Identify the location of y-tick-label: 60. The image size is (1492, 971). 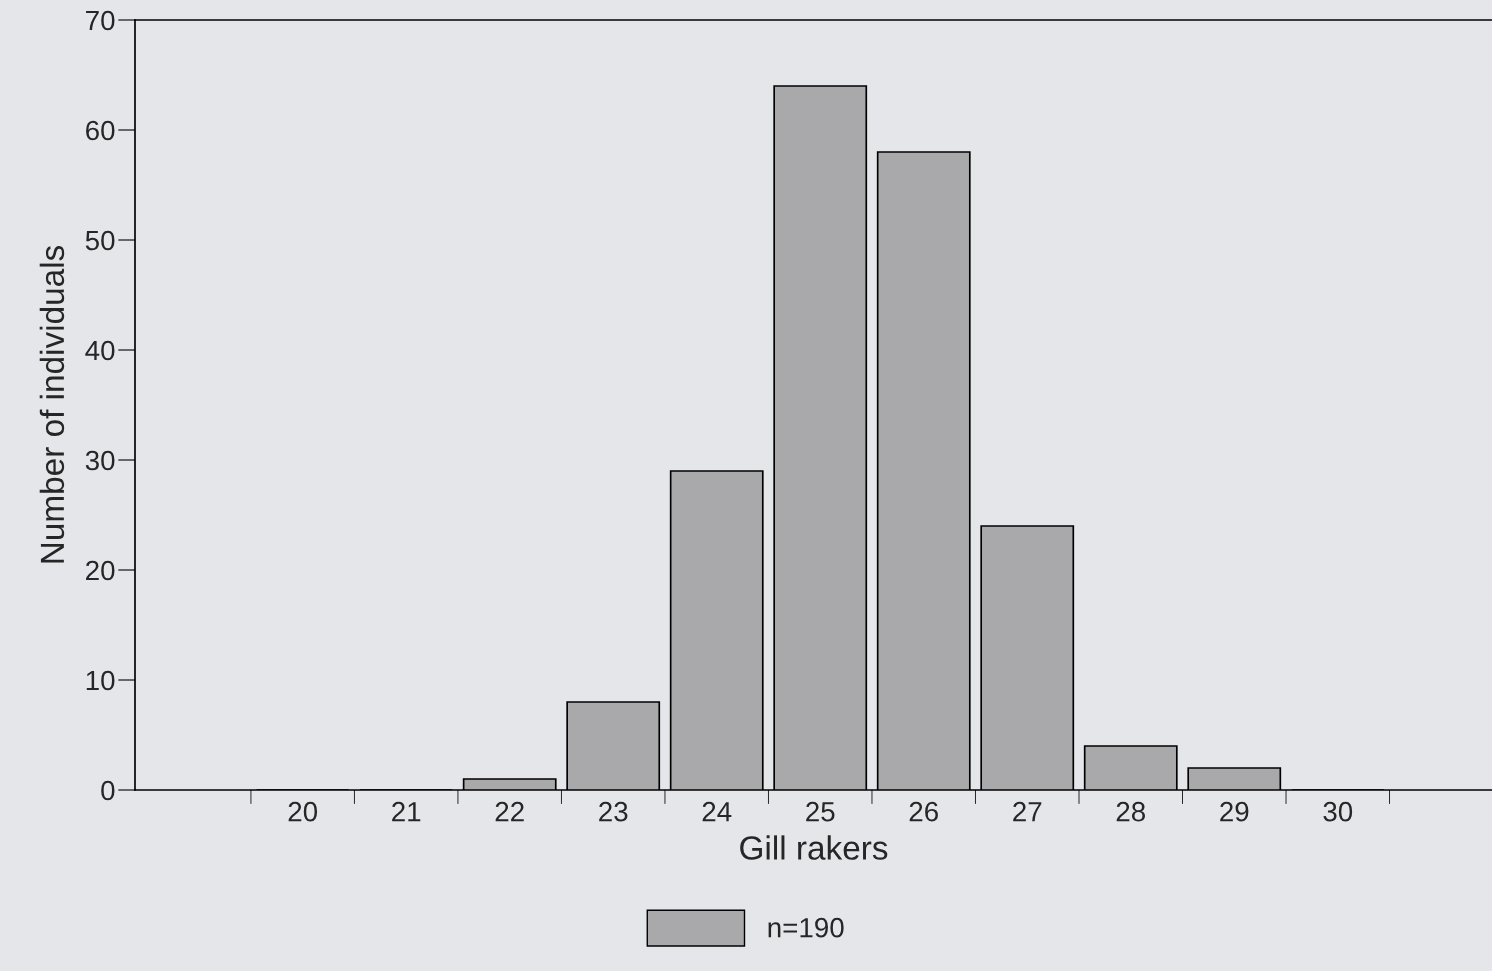
(100, 130).